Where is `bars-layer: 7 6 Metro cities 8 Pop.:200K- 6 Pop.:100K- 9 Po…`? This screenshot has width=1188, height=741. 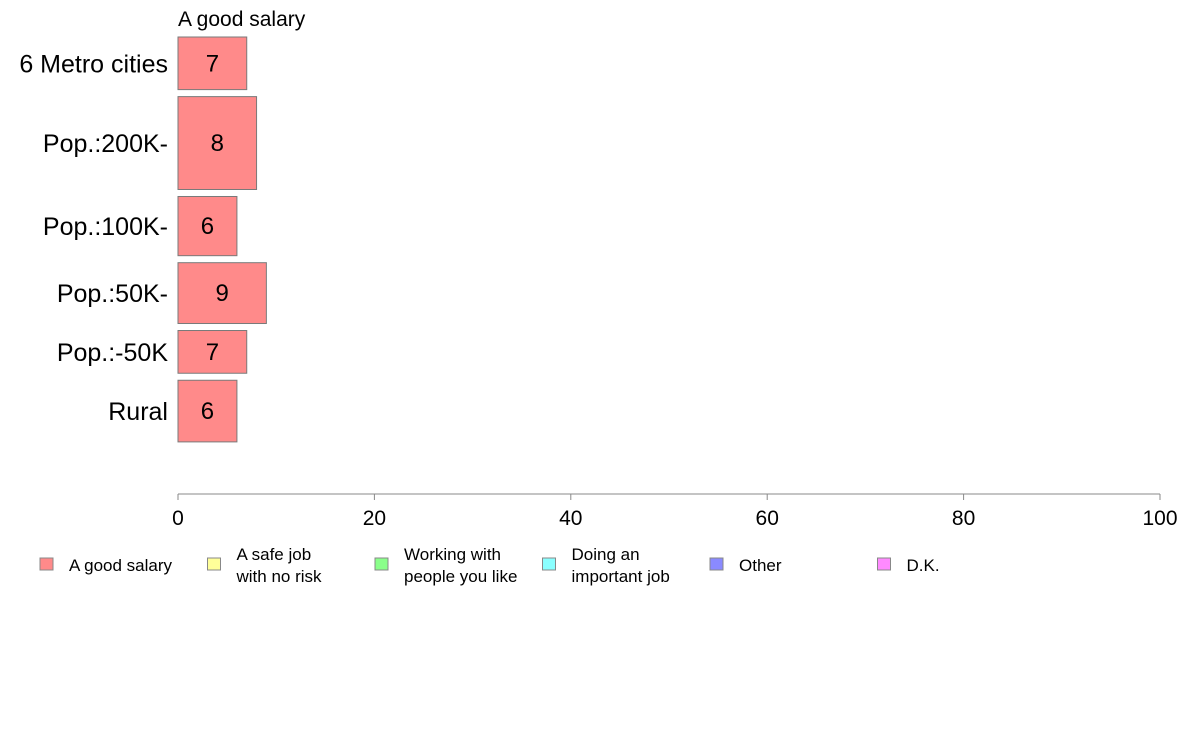 bars-layer: 7 6 Metro cities 8 Pop.:200K- 6 Pop.:100K- 9 Po… is located at coordinates (143, 239).